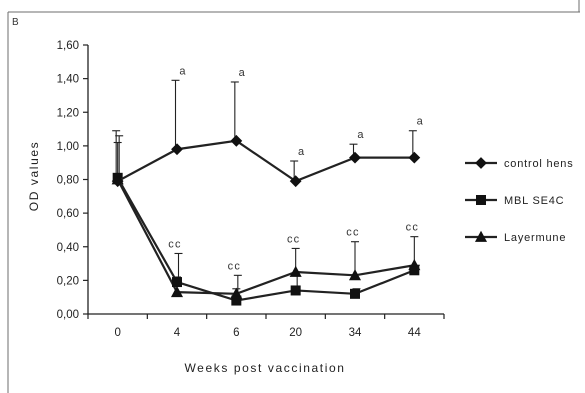 This screenshot has width=585, height=393. I want to click on legend: control hens MBL SE4C Layermune, so click(519, 200).